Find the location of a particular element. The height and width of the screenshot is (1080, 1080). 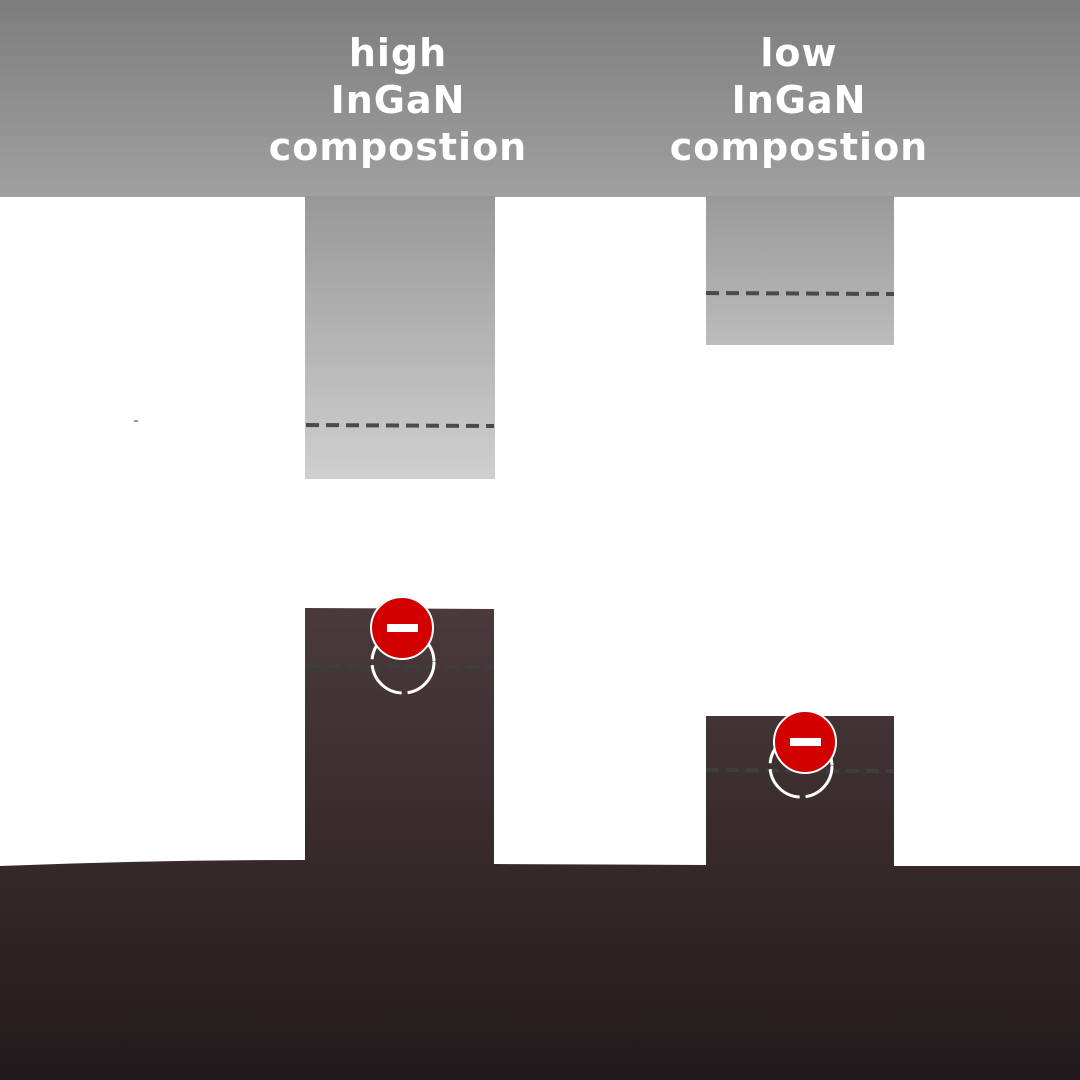

charge-particle-high is located at coordinates (402, 628).